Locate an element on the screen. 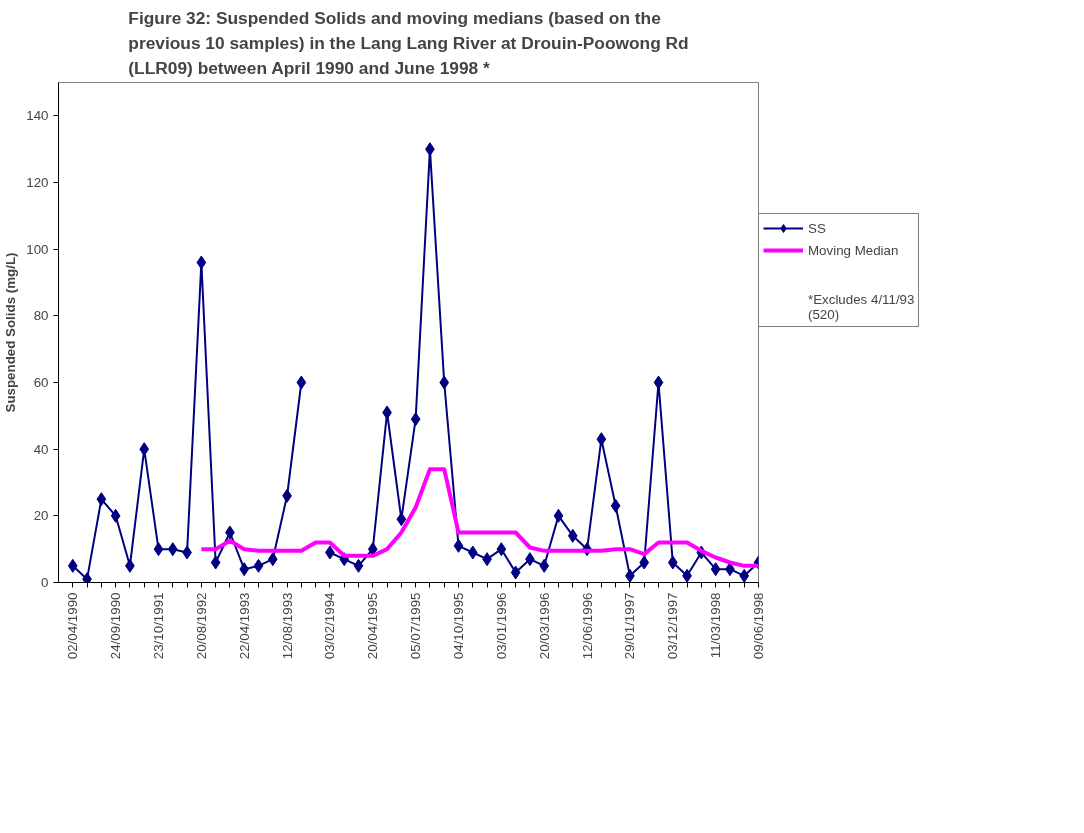 The width and height of the screenshot is (1084, 833). x-tick-label: 23/10/1991 is located at coordinates (158, 626).